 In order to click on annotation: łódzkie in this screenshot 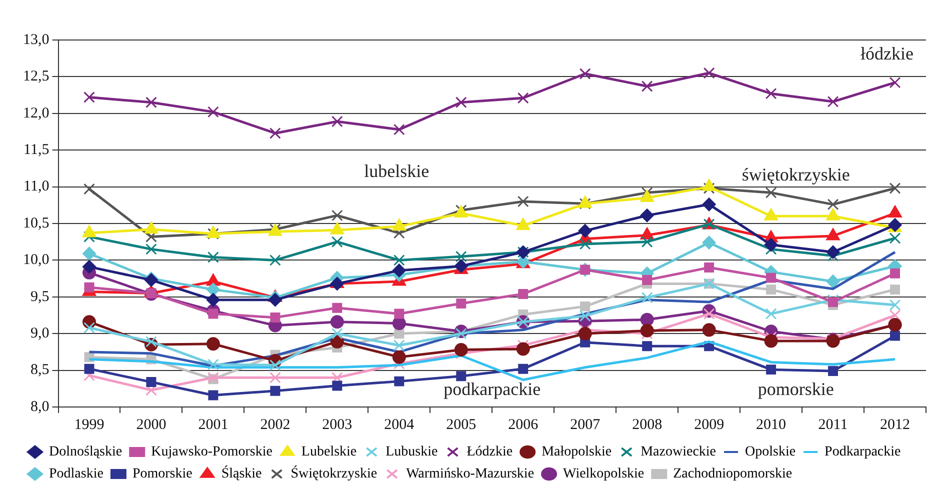, I will do `click(887, 53)`.